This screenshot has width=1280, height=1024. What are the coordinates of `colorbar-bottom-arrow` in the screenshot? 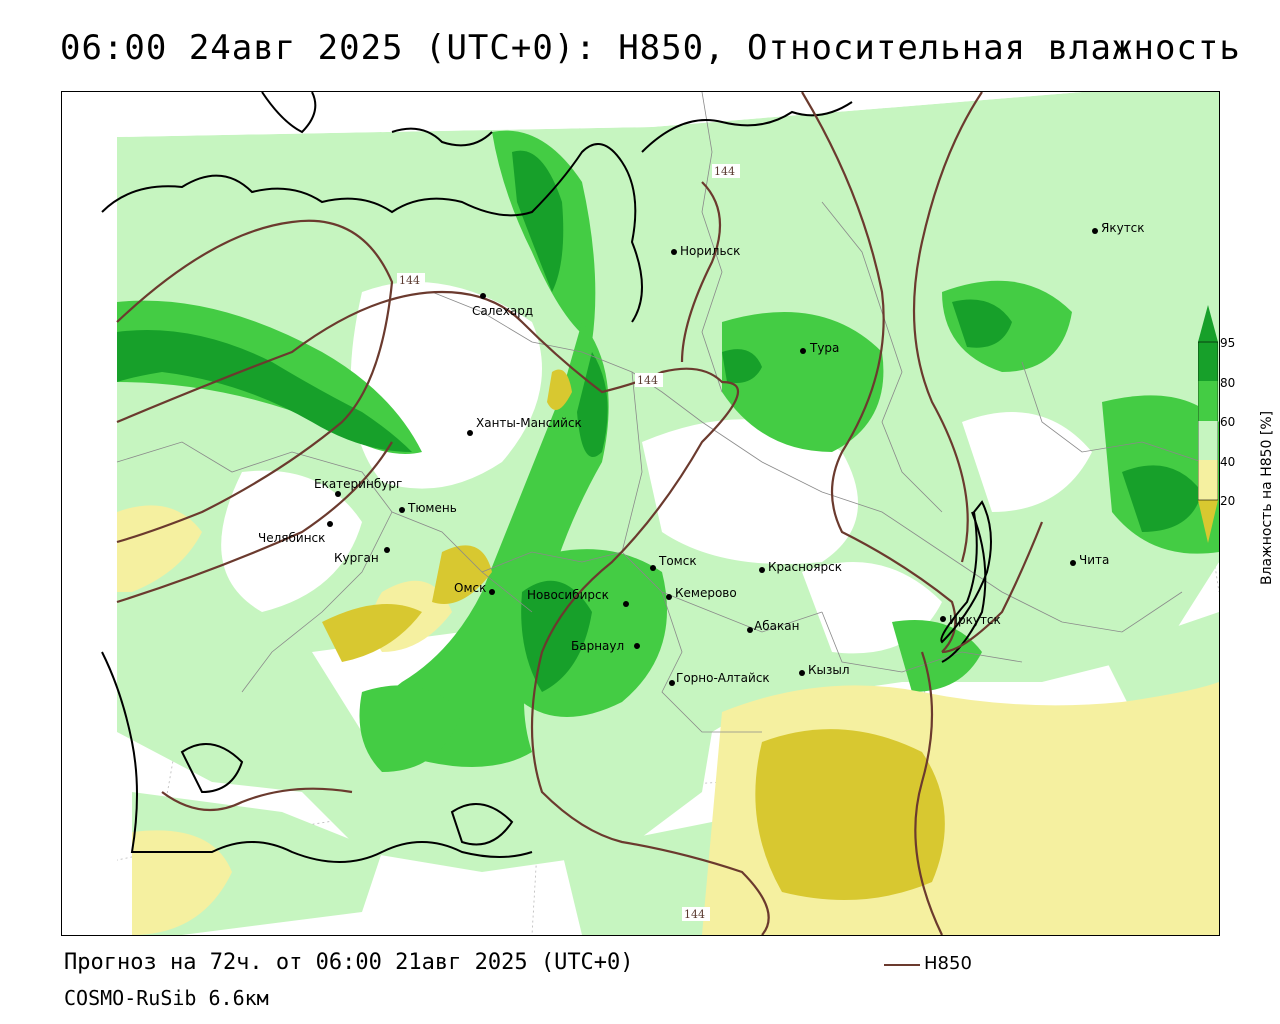 It's located at (1208, 521).